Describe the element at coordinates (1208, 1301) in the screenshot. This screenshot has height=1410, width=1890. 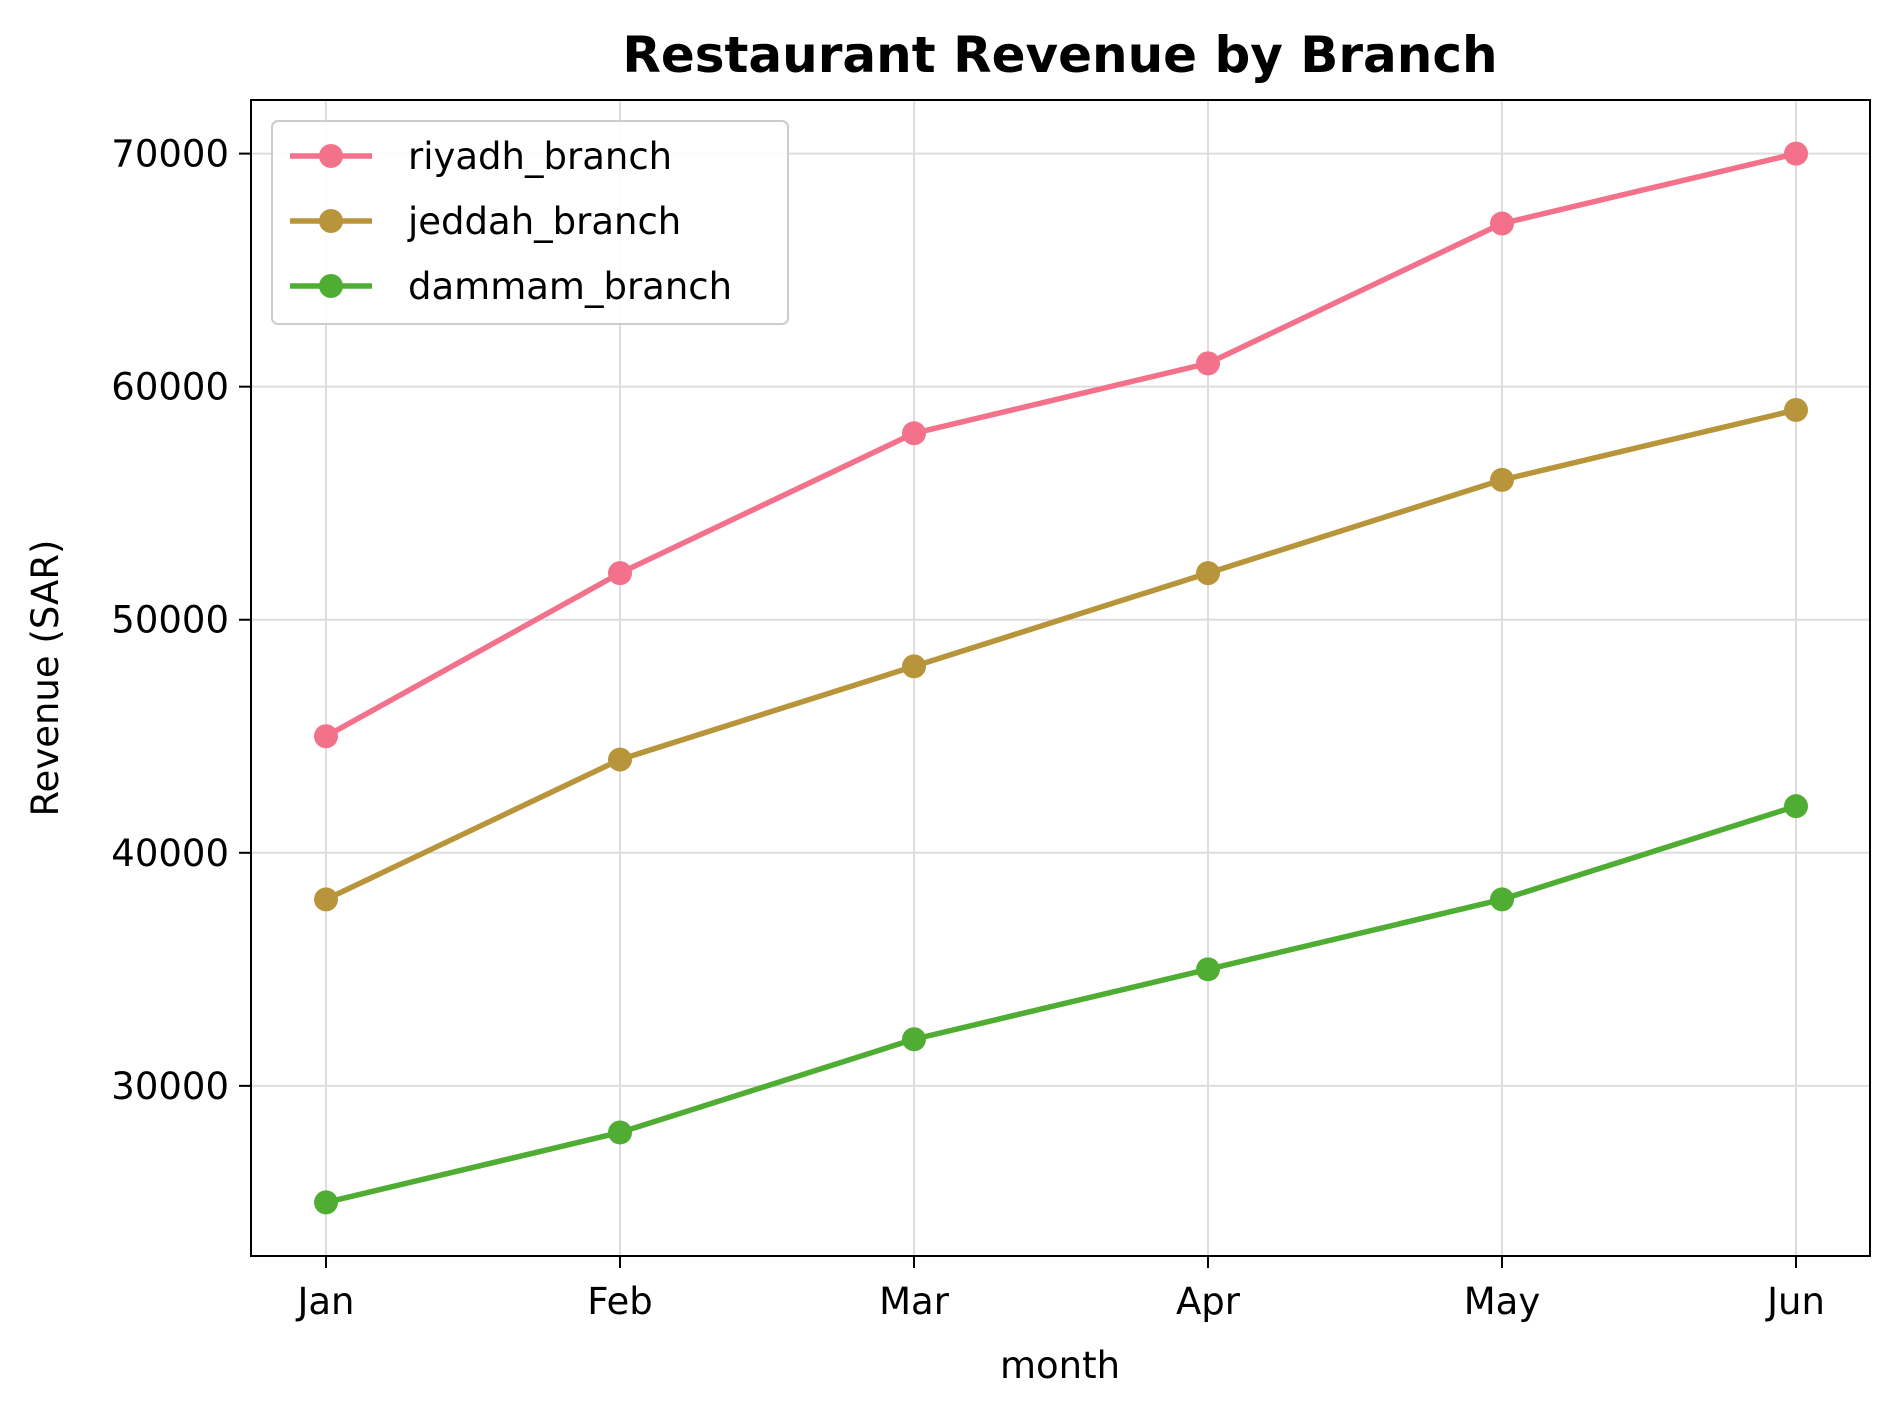
I see `x-tick-label: Apr` at that location.